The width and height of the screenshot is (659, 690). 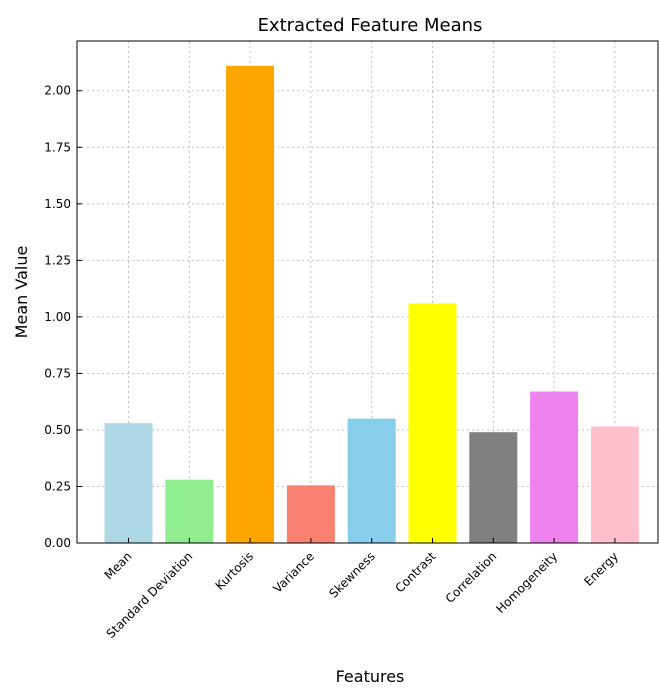 What do you see at coordinates (526, 582) in the screenshot?
I see `x-tick-label: Homogeneity` at bounding box center [526, 582].